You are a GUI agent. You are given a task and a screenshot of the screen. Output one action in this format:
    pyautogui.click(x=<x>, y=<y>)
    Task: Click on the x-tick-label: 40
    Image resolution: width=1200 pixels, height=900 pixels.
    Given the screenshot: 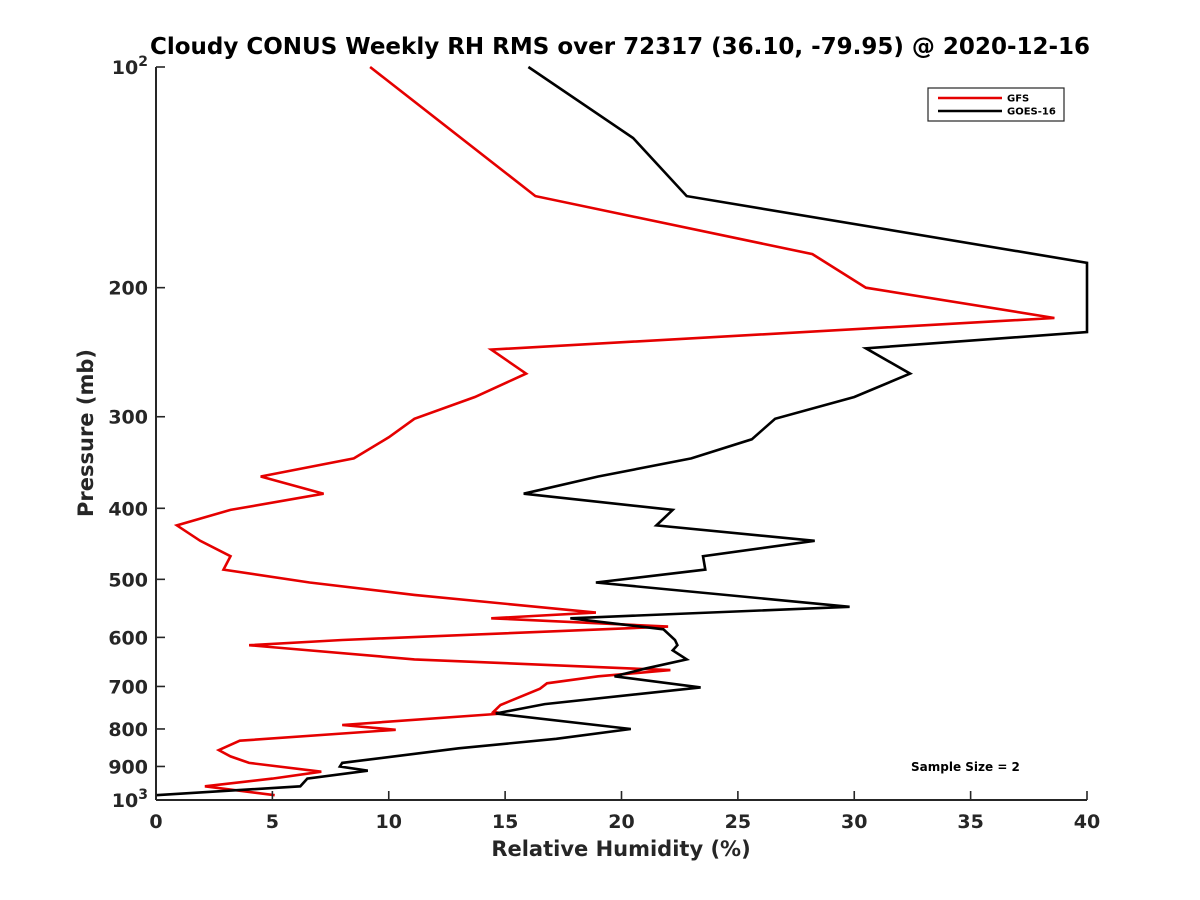 What is the action you would take?
    pyautogui.click(x=1087, y=822)
    